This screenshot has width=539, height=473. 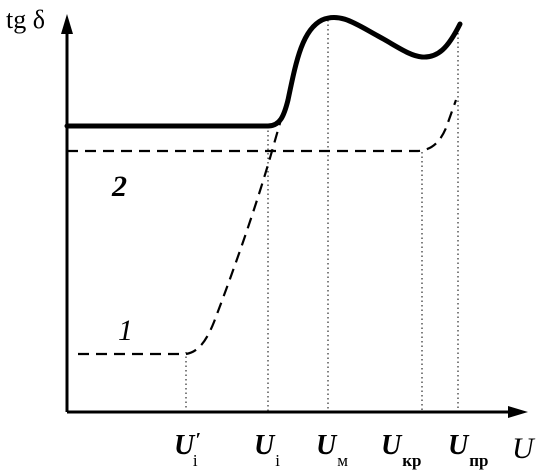 What do you see at coordinates (195, 460) in the screenshot?
I see `tick-ui-prime-sub: i` at bounding box center [195, 460].